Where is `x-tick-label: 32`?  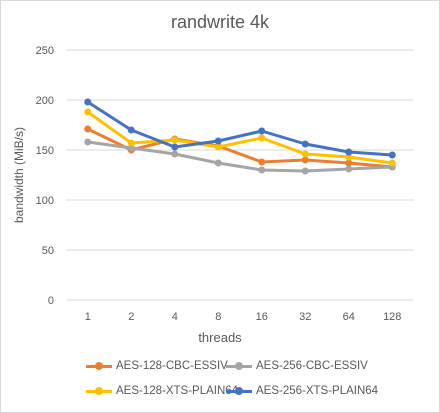
x-tick-label: 32 is located at coordinates (305, 317).